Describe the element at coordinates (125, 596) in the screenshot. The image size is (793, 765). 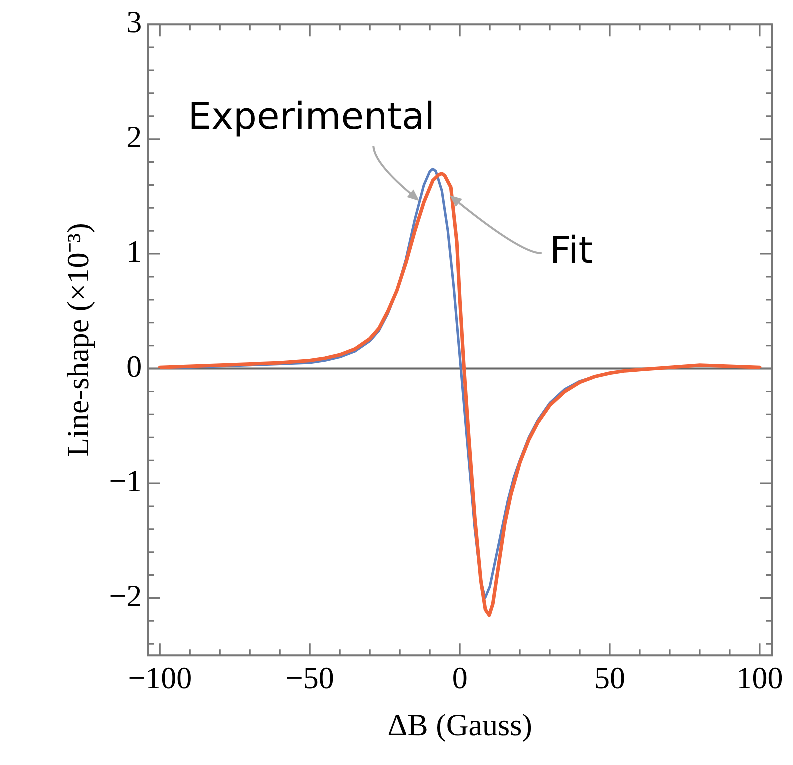
I see `y-tick-label: −2` at that location.